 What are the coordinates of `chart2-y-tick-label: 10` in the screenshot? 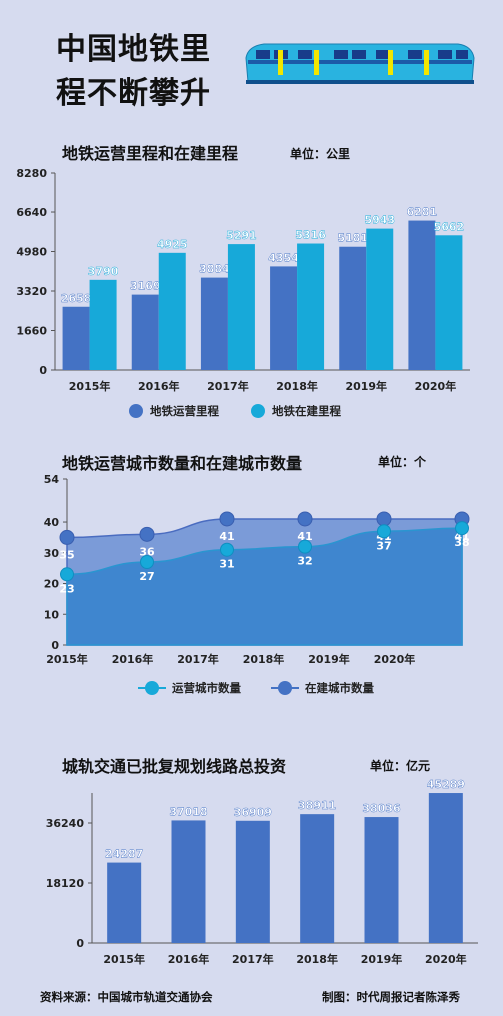 It's located at (52, 614).